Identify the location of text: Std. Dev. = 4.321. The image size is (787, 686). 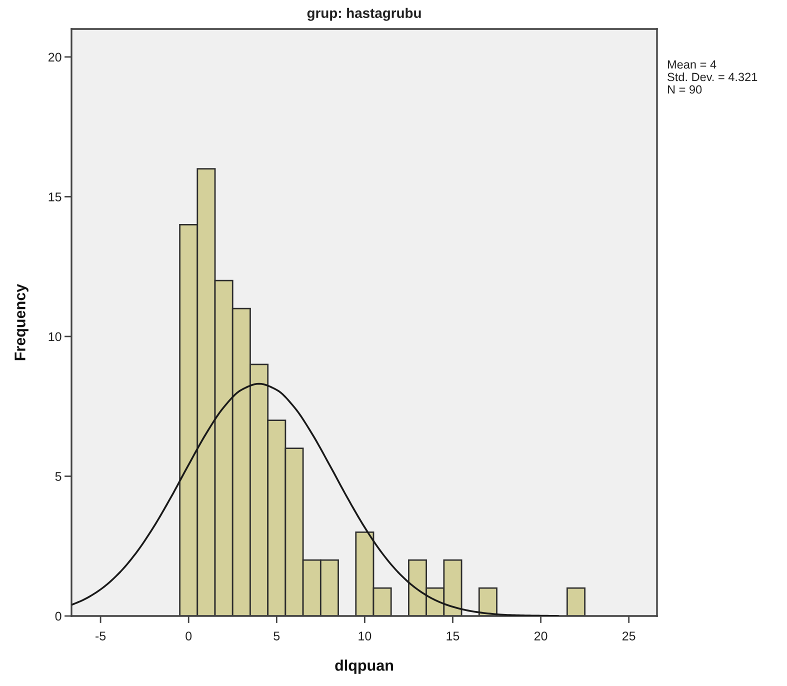
(713, 77).